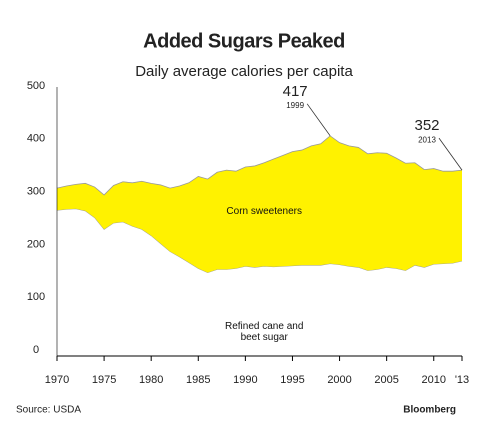 This screenshot has width=488, height=428. Describe the element at coordinates (104, 380) in the screenshot. I see `x-tick-label: 1975` at that location.